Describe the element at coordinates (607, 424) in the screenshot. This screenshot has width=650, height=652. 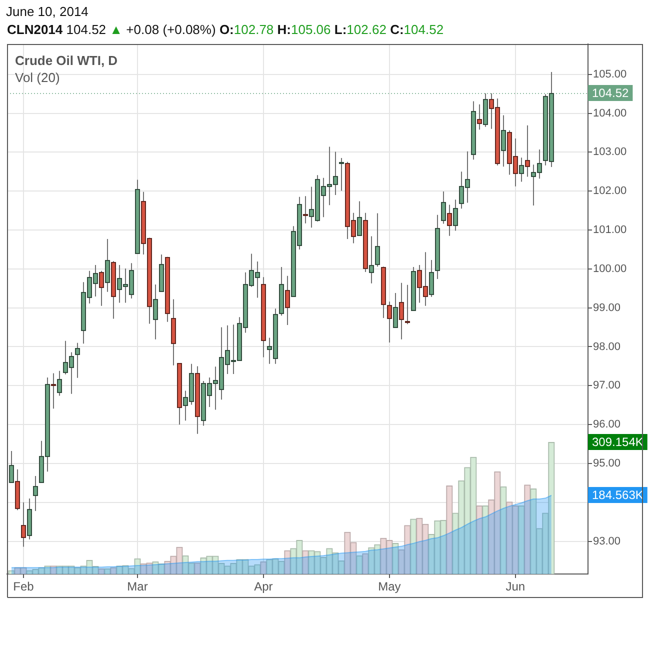
I see `y-tick-label: 96.00` at that location.